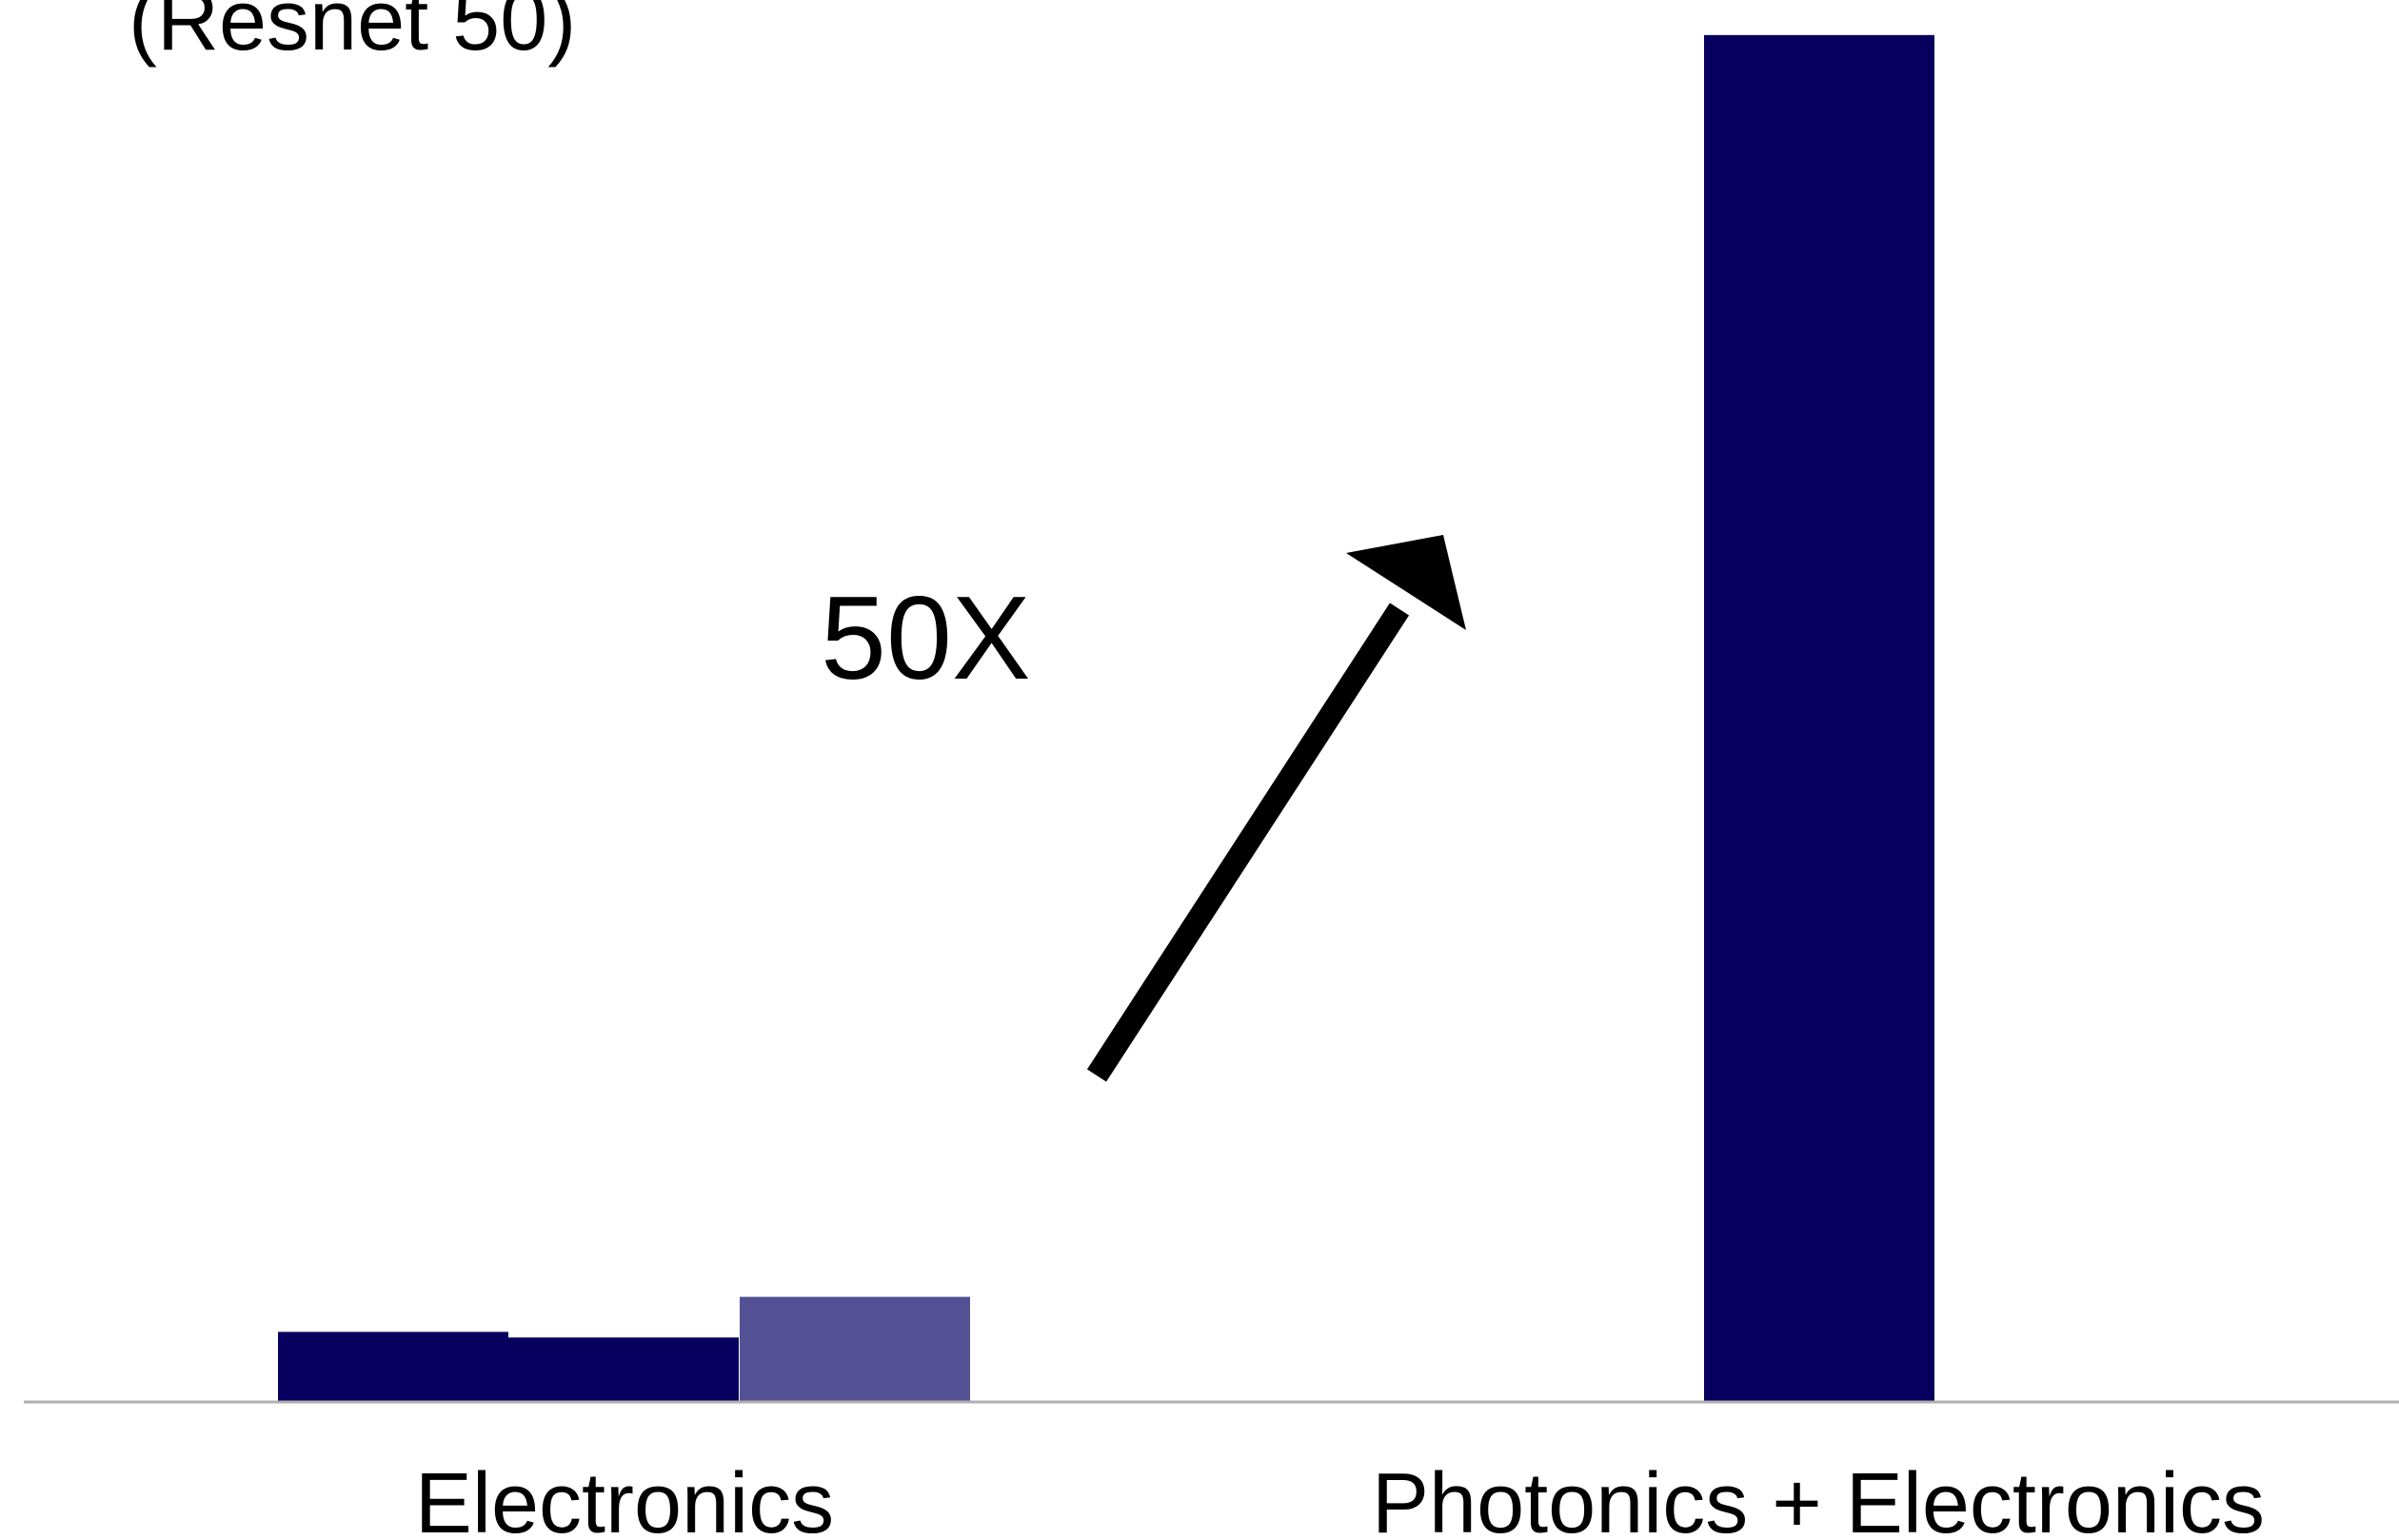 The width and height of the screenshot is (2399, 1540). I want to click on chart-title: (Resnet 50), so click(352, 34).